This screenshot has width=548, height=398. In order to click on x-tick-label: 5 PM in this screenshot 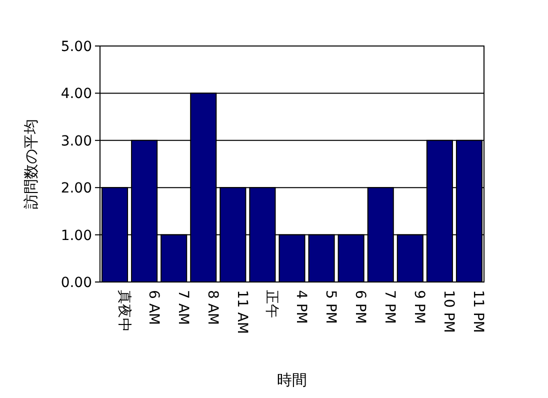, I will do `click(330, 307)`.